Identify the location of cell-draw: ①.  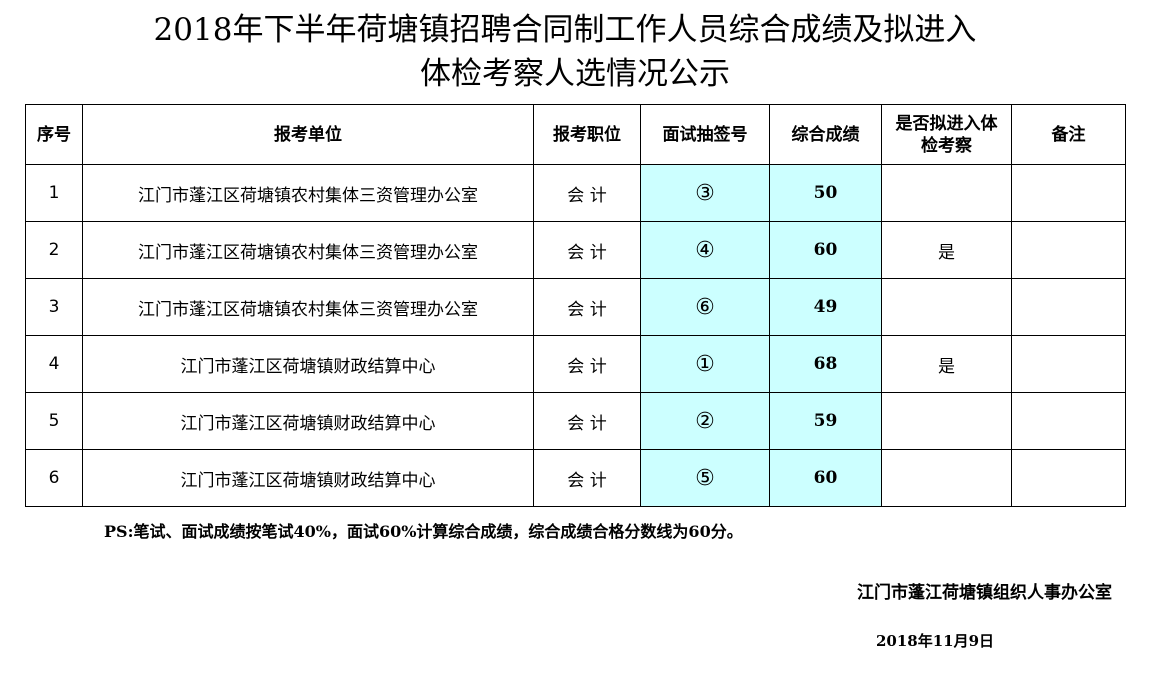
(705, 364).